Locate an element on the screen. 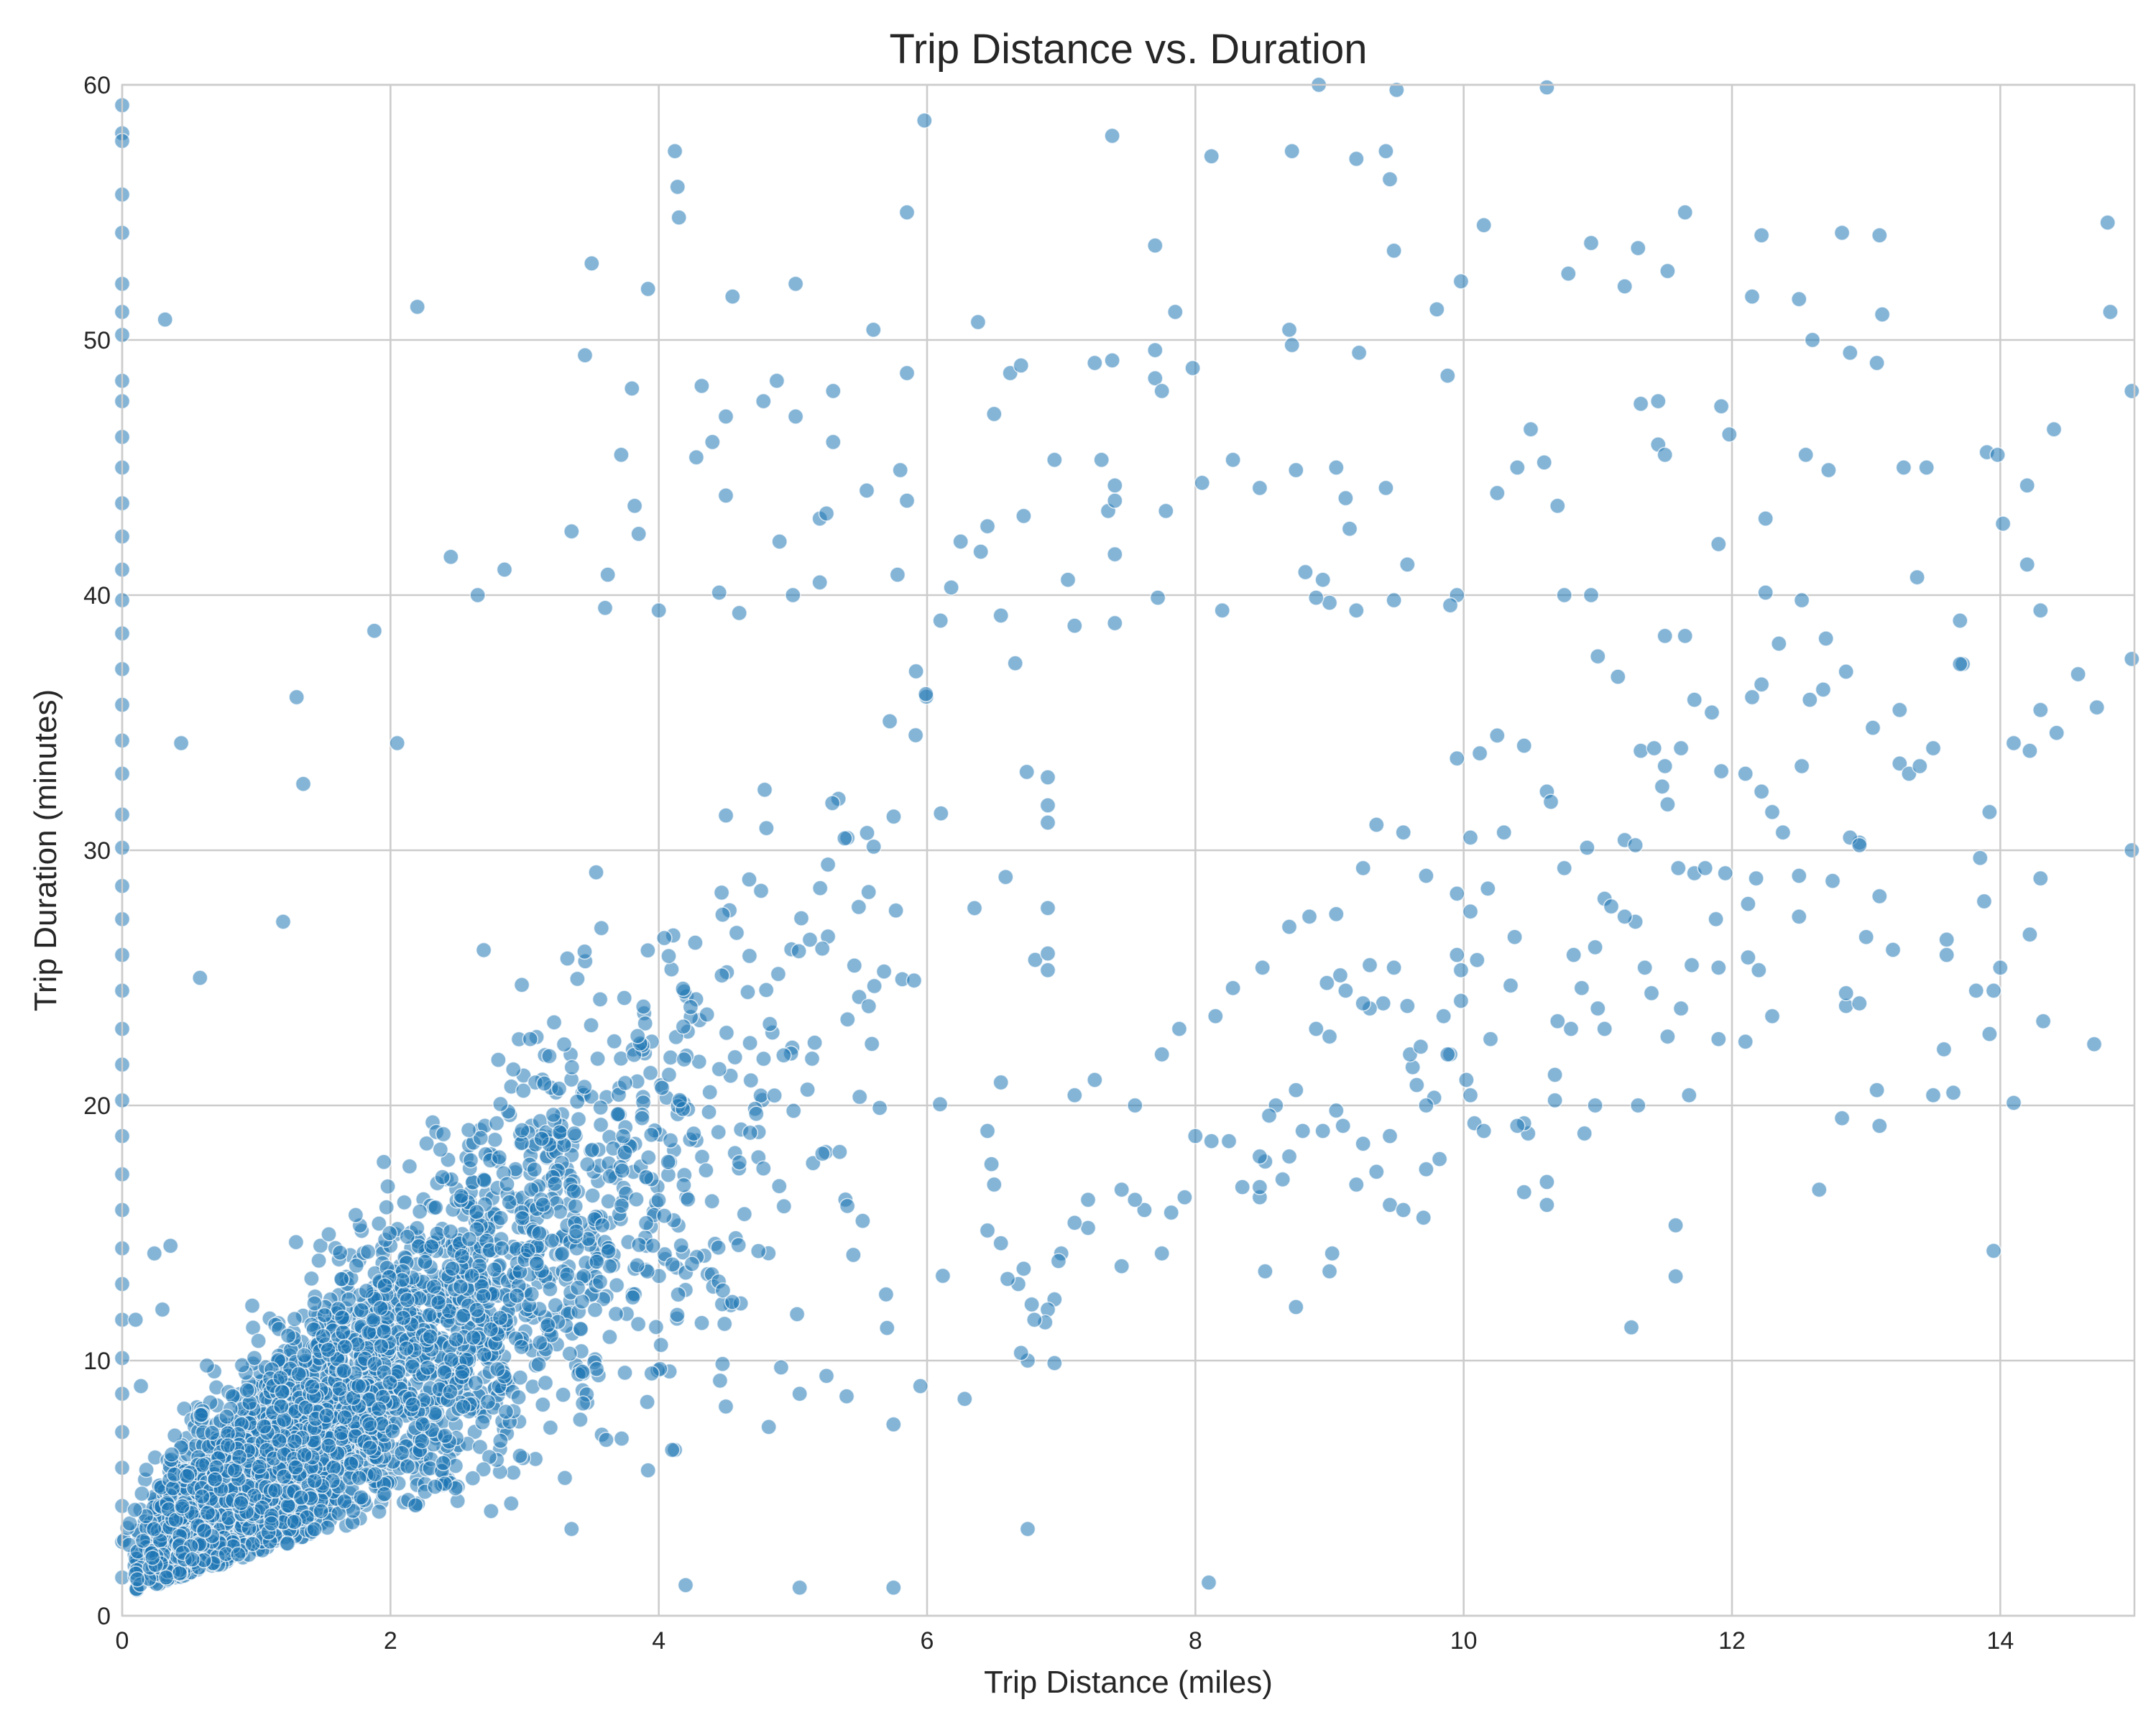 This screenshot has width=2156, height=1725. y-tick-label: 60 is located at coordinates (97, 85).